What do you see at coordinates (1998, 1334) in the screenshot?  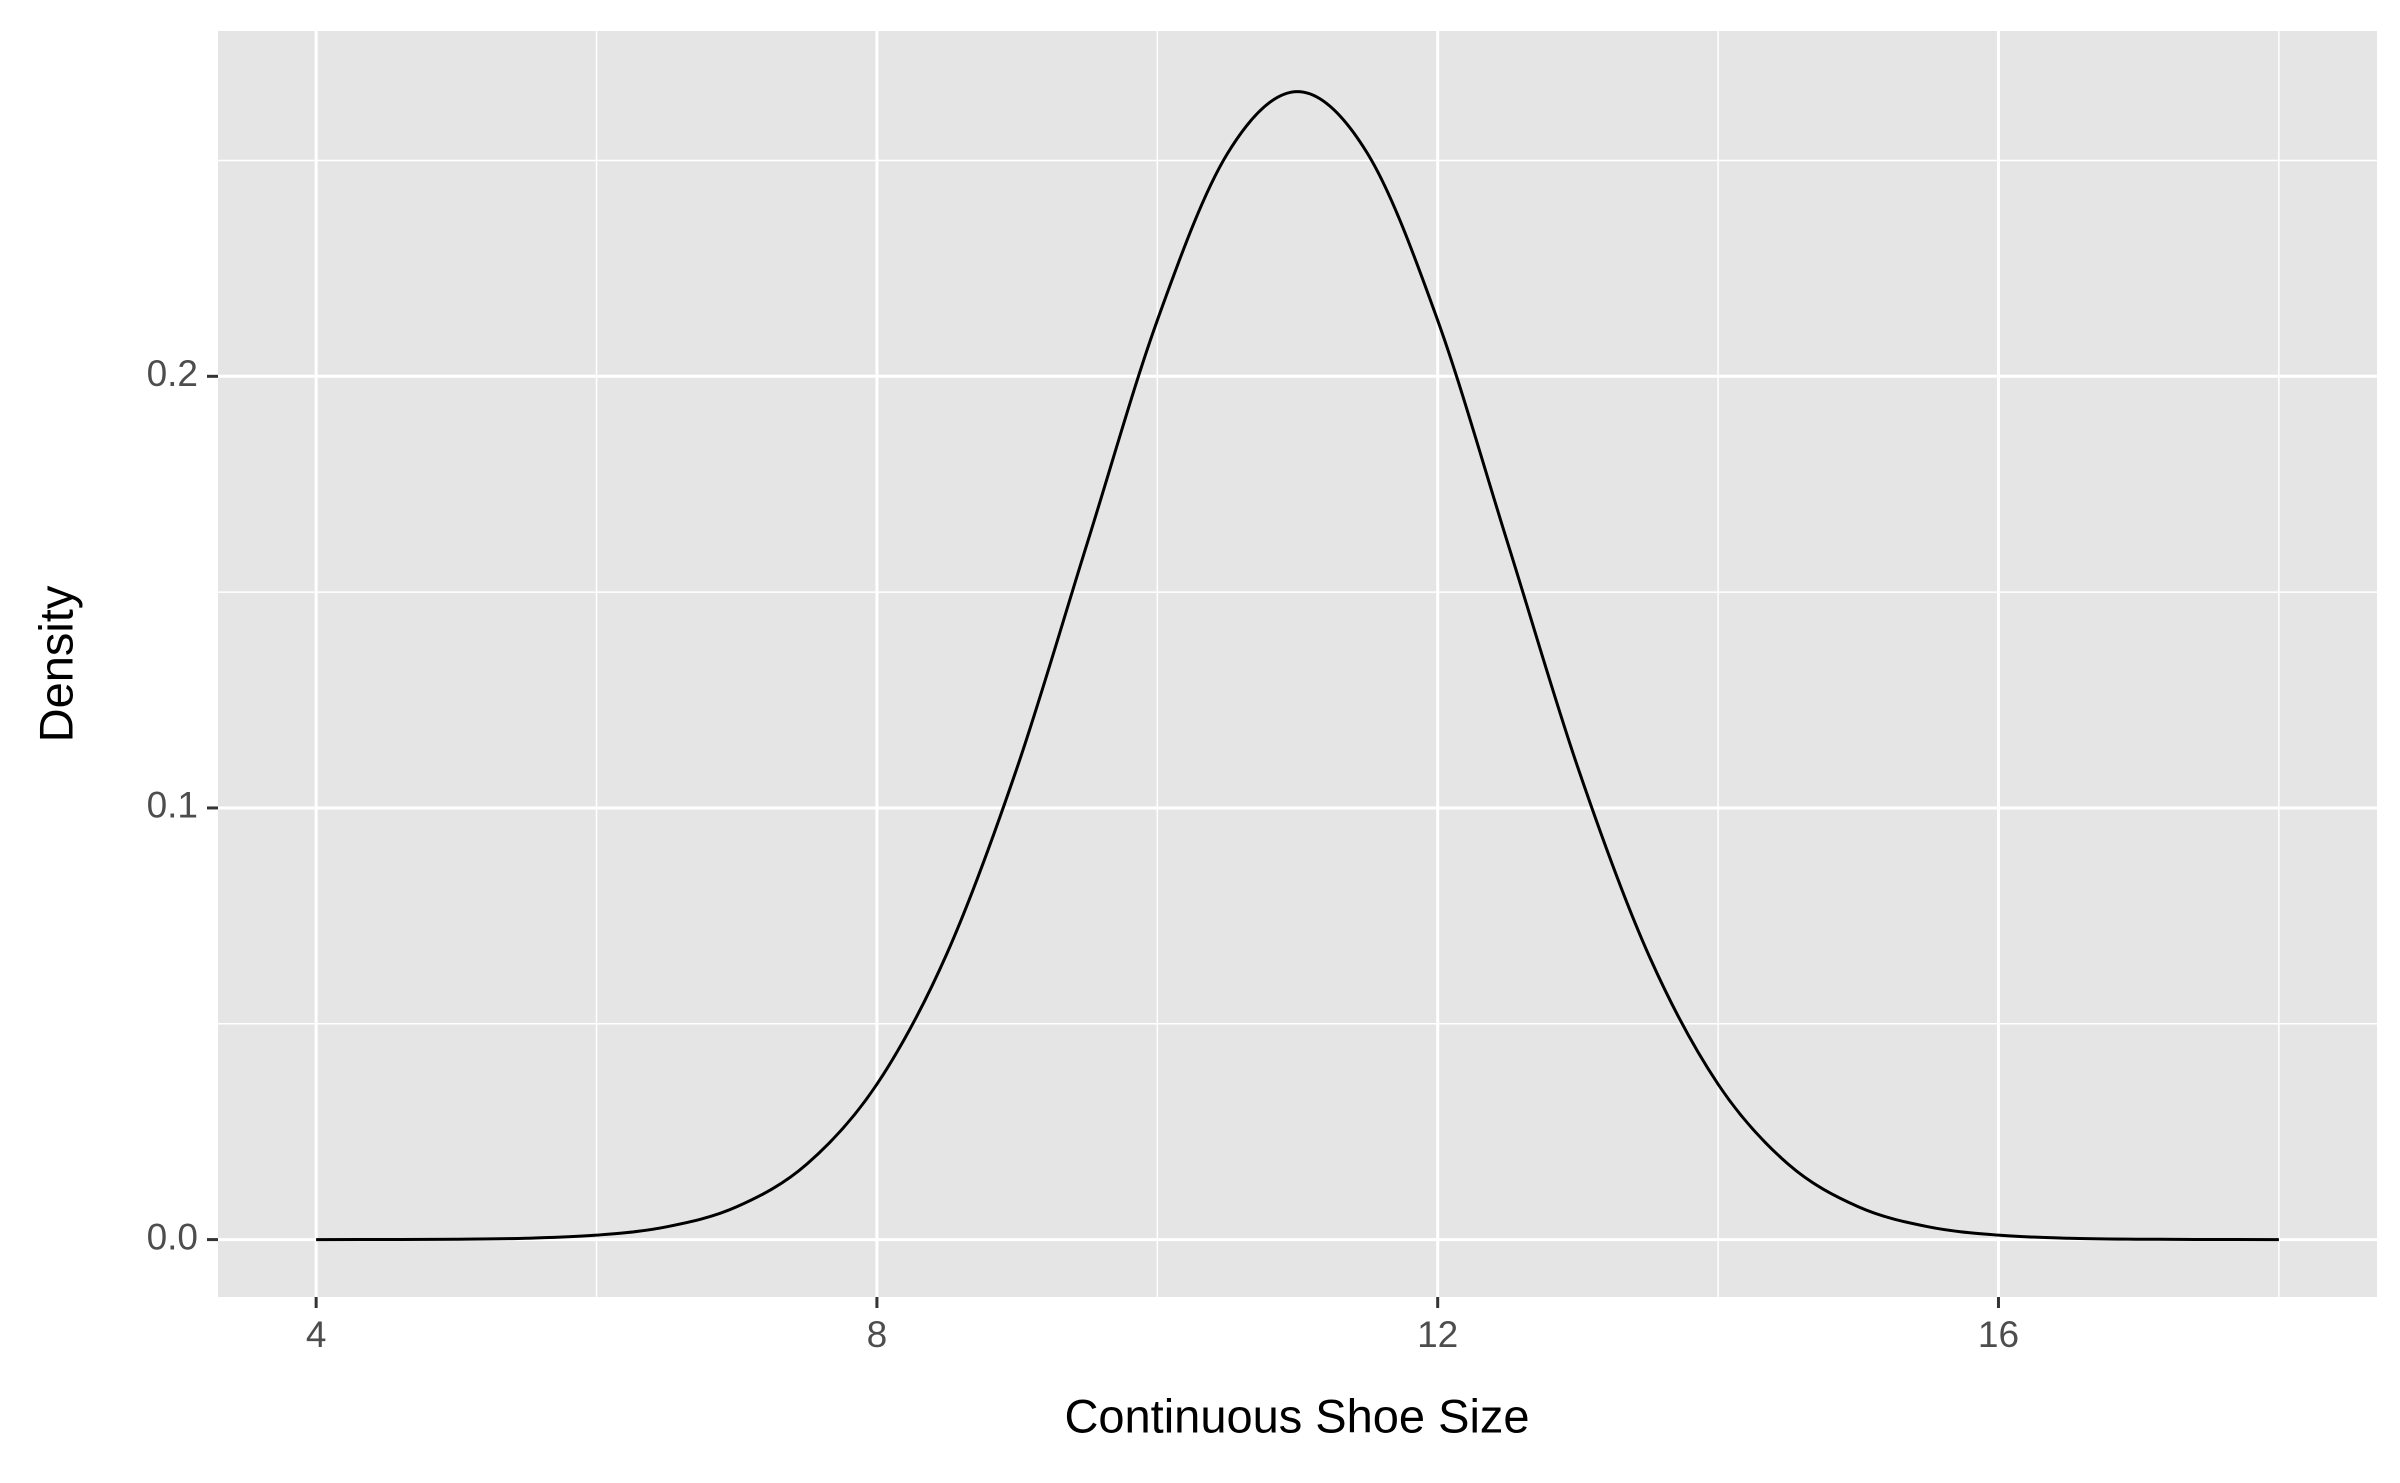 I see `x-tick-label: 16` at bounding box center [1998, 1334].